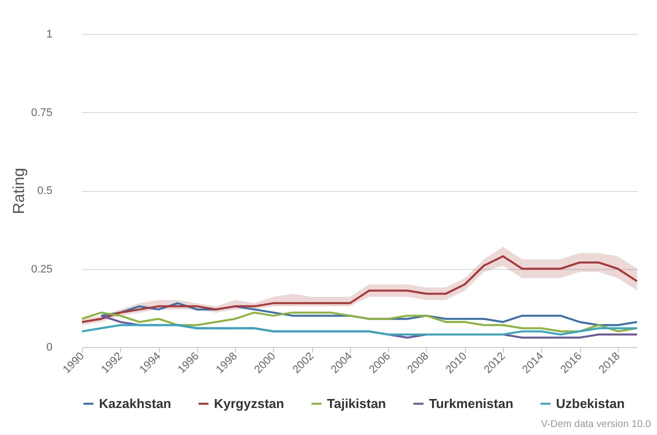 The height and width of the screenshot is (435, 657). Describe the element at coordinates (590, 403) in the screenshot. I see `legend-label: Uzbekistan` at that location.